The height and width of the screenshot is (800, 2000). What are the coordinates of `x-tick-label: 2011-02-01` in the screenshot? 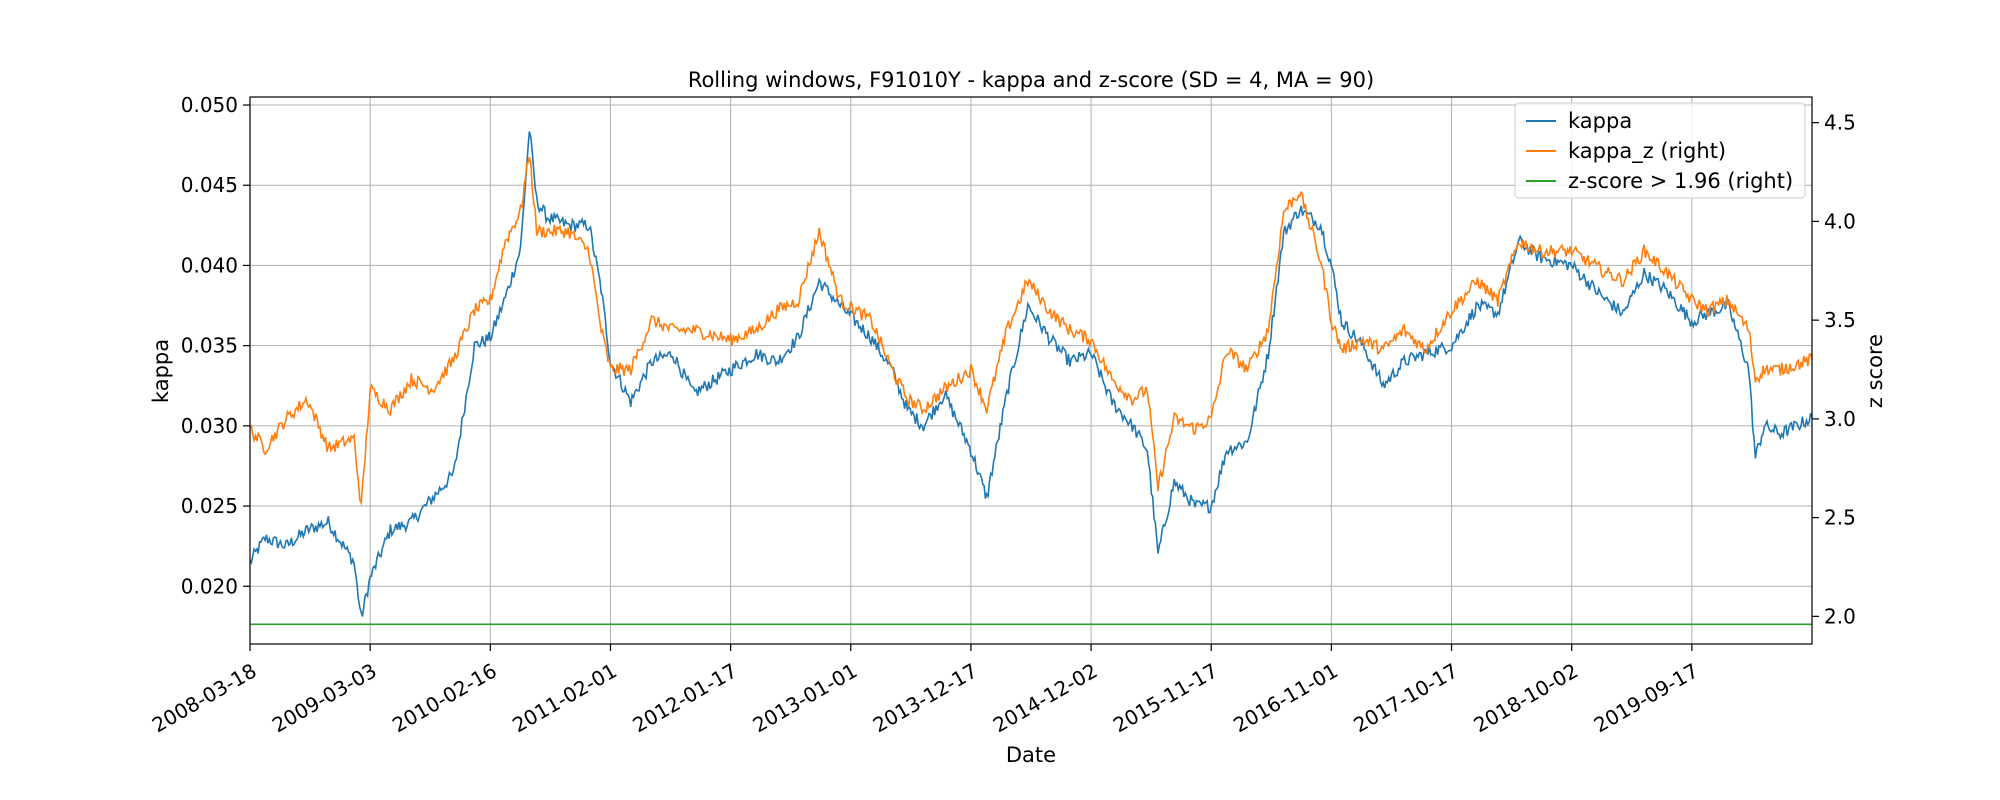 It's located at (564, 697).